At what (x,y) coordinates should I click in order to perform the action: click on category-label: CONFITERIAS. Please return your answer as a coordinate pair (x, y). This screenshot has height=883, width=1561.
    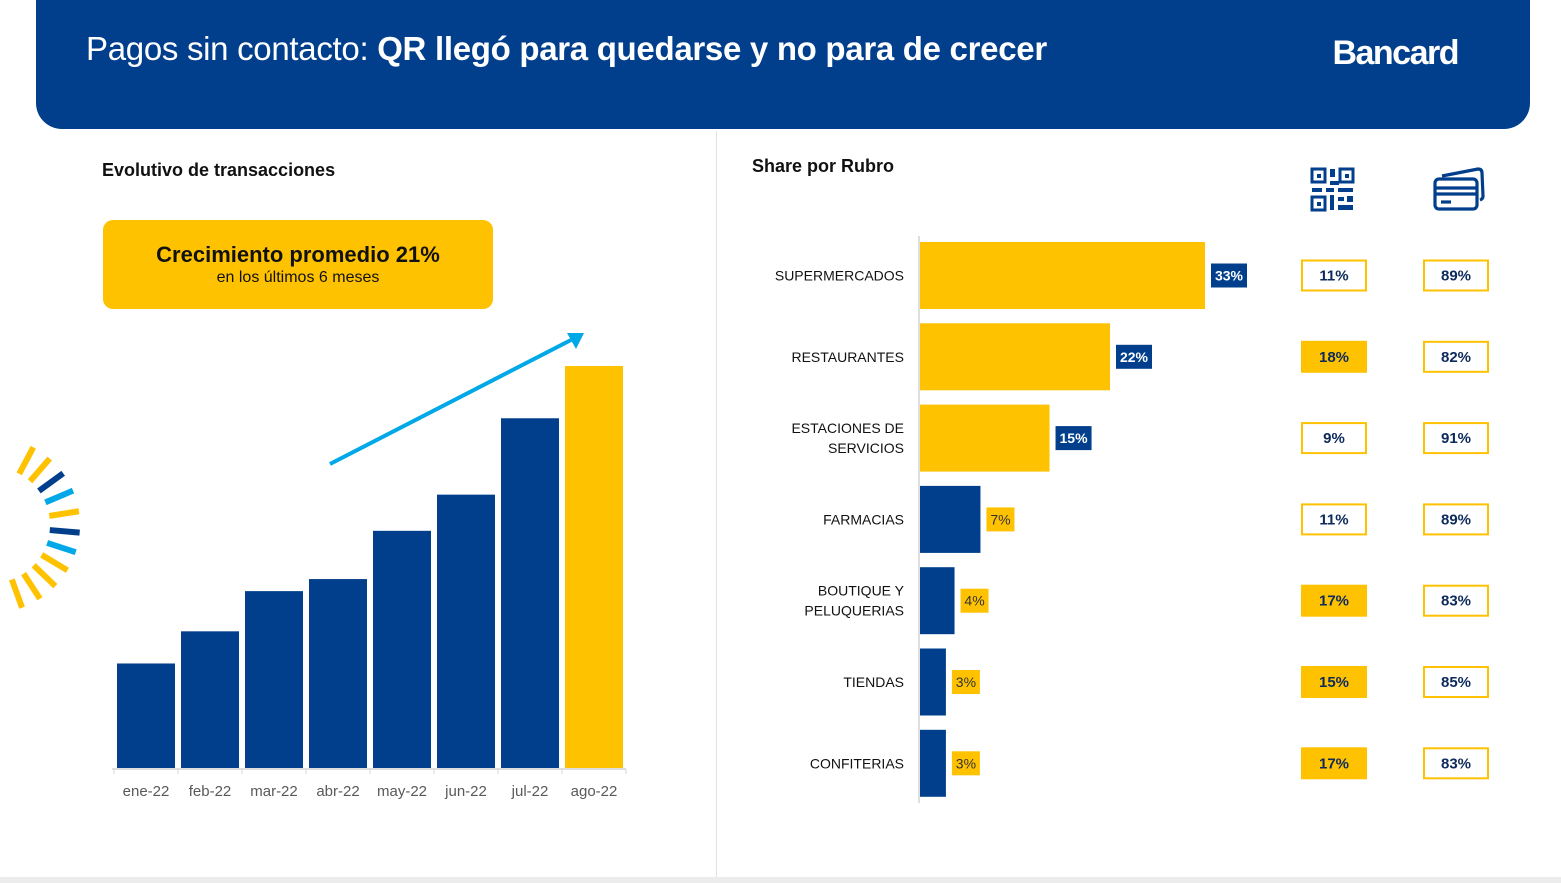
    Looking at the image, I should click on (857, 763).